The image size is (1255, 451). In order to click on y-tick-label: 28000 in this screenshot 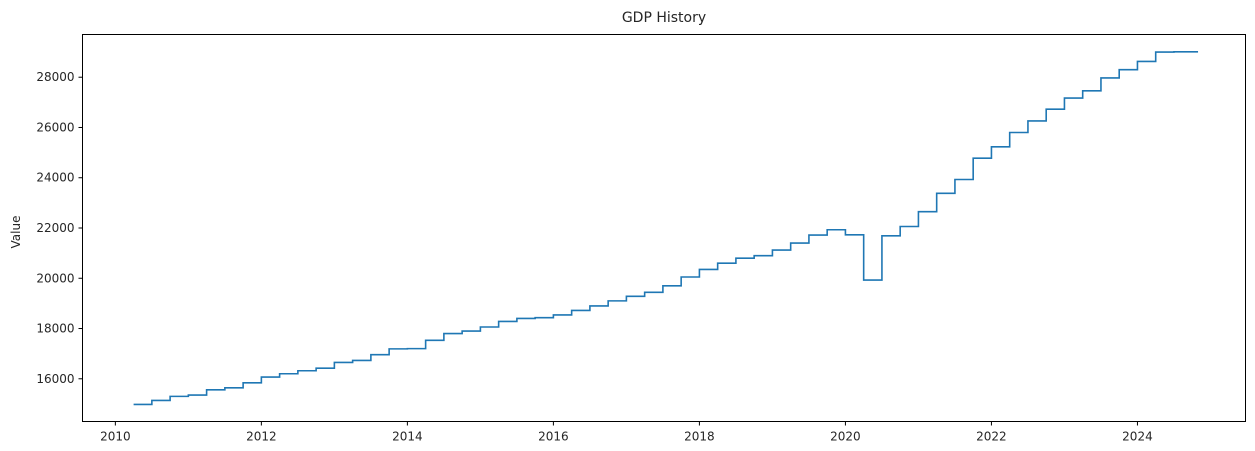, I will do `click(55, 77)`.